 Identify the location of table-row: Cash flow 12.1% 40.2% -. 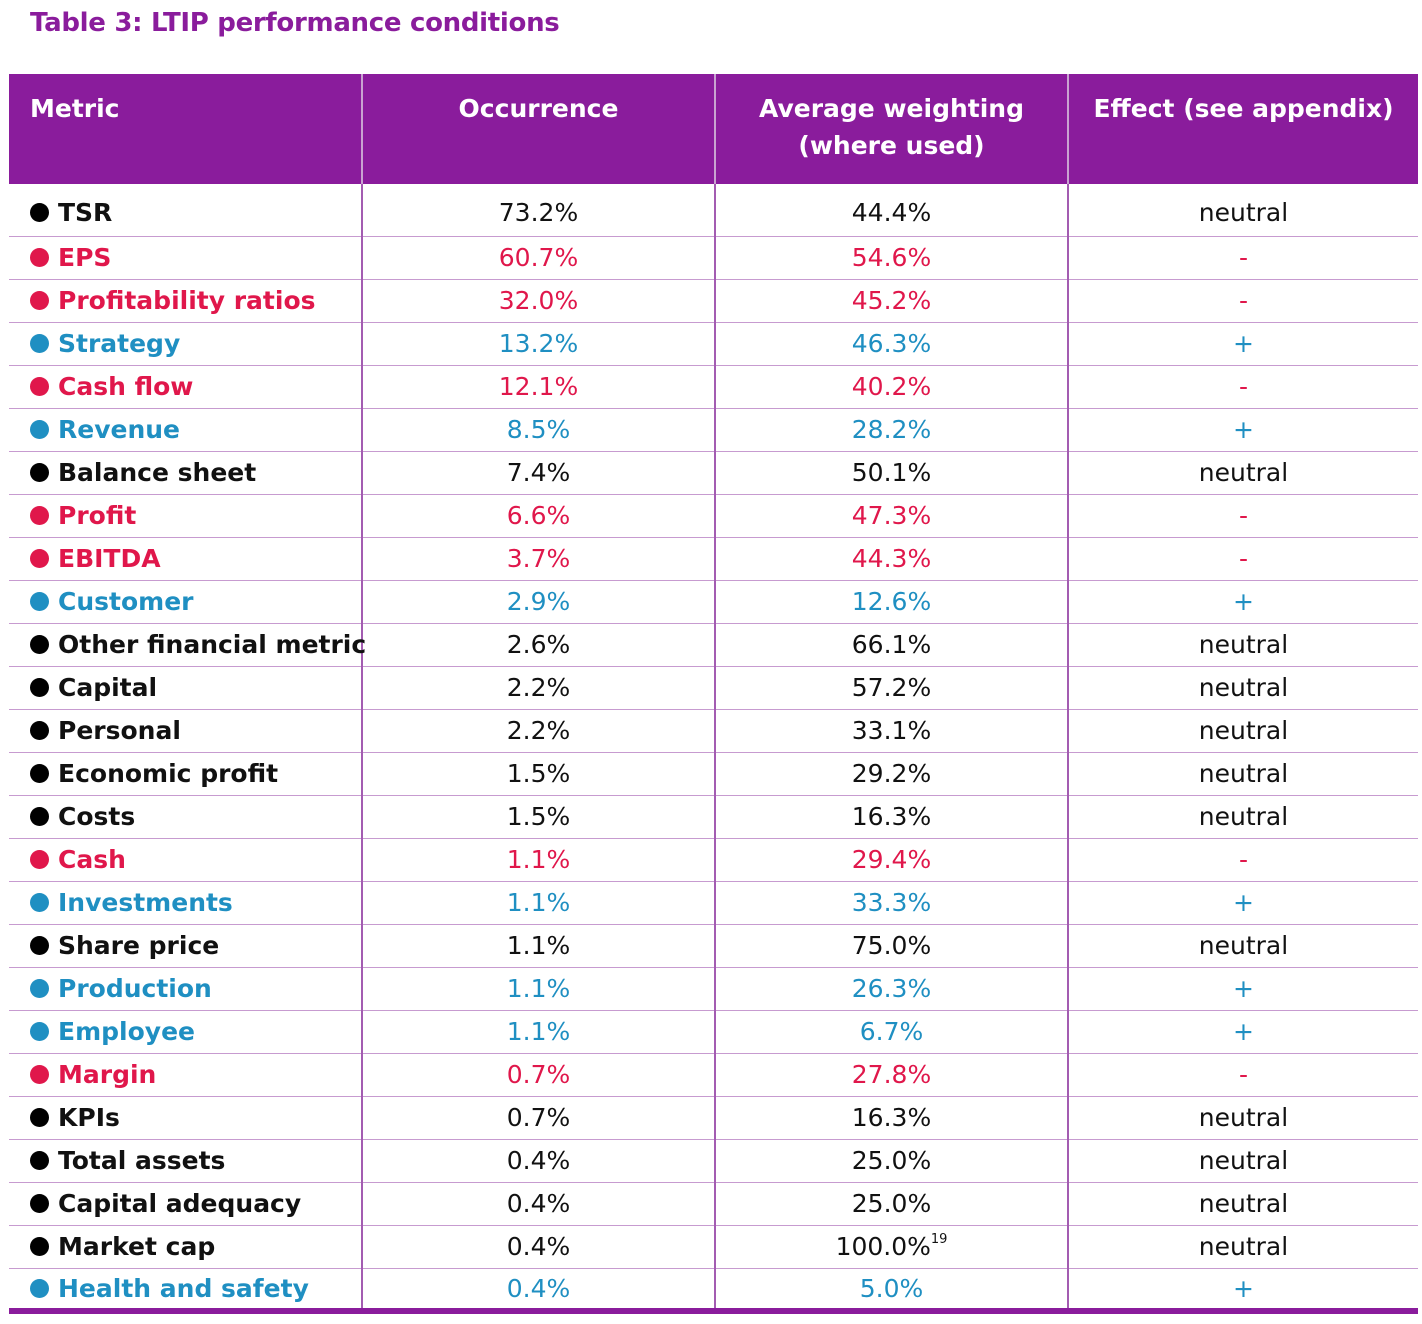
(713, 386).